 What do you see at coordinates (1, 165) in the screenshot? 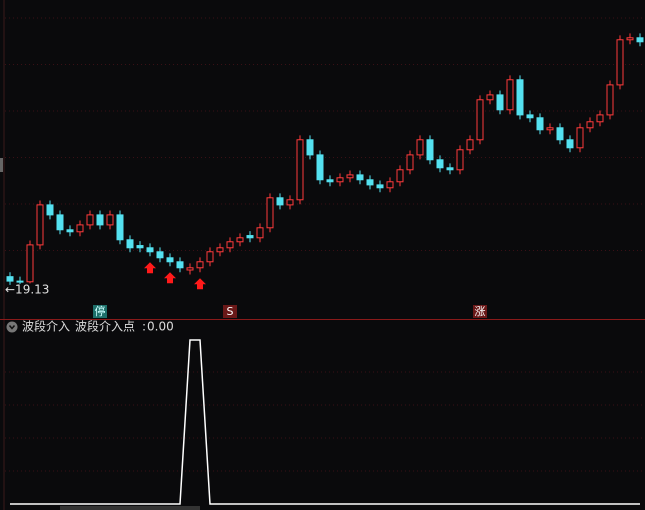
I see `side-handle` at bounding box center [1, 165].